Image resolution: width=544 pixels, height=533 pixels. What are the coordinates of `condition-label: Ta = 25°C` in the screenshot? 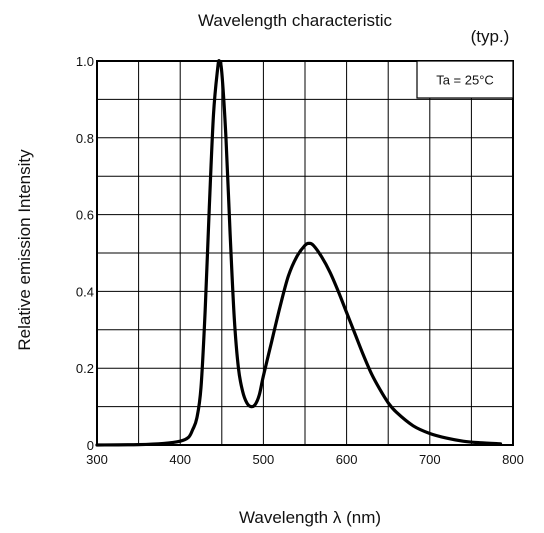 It's located at (465, 80).